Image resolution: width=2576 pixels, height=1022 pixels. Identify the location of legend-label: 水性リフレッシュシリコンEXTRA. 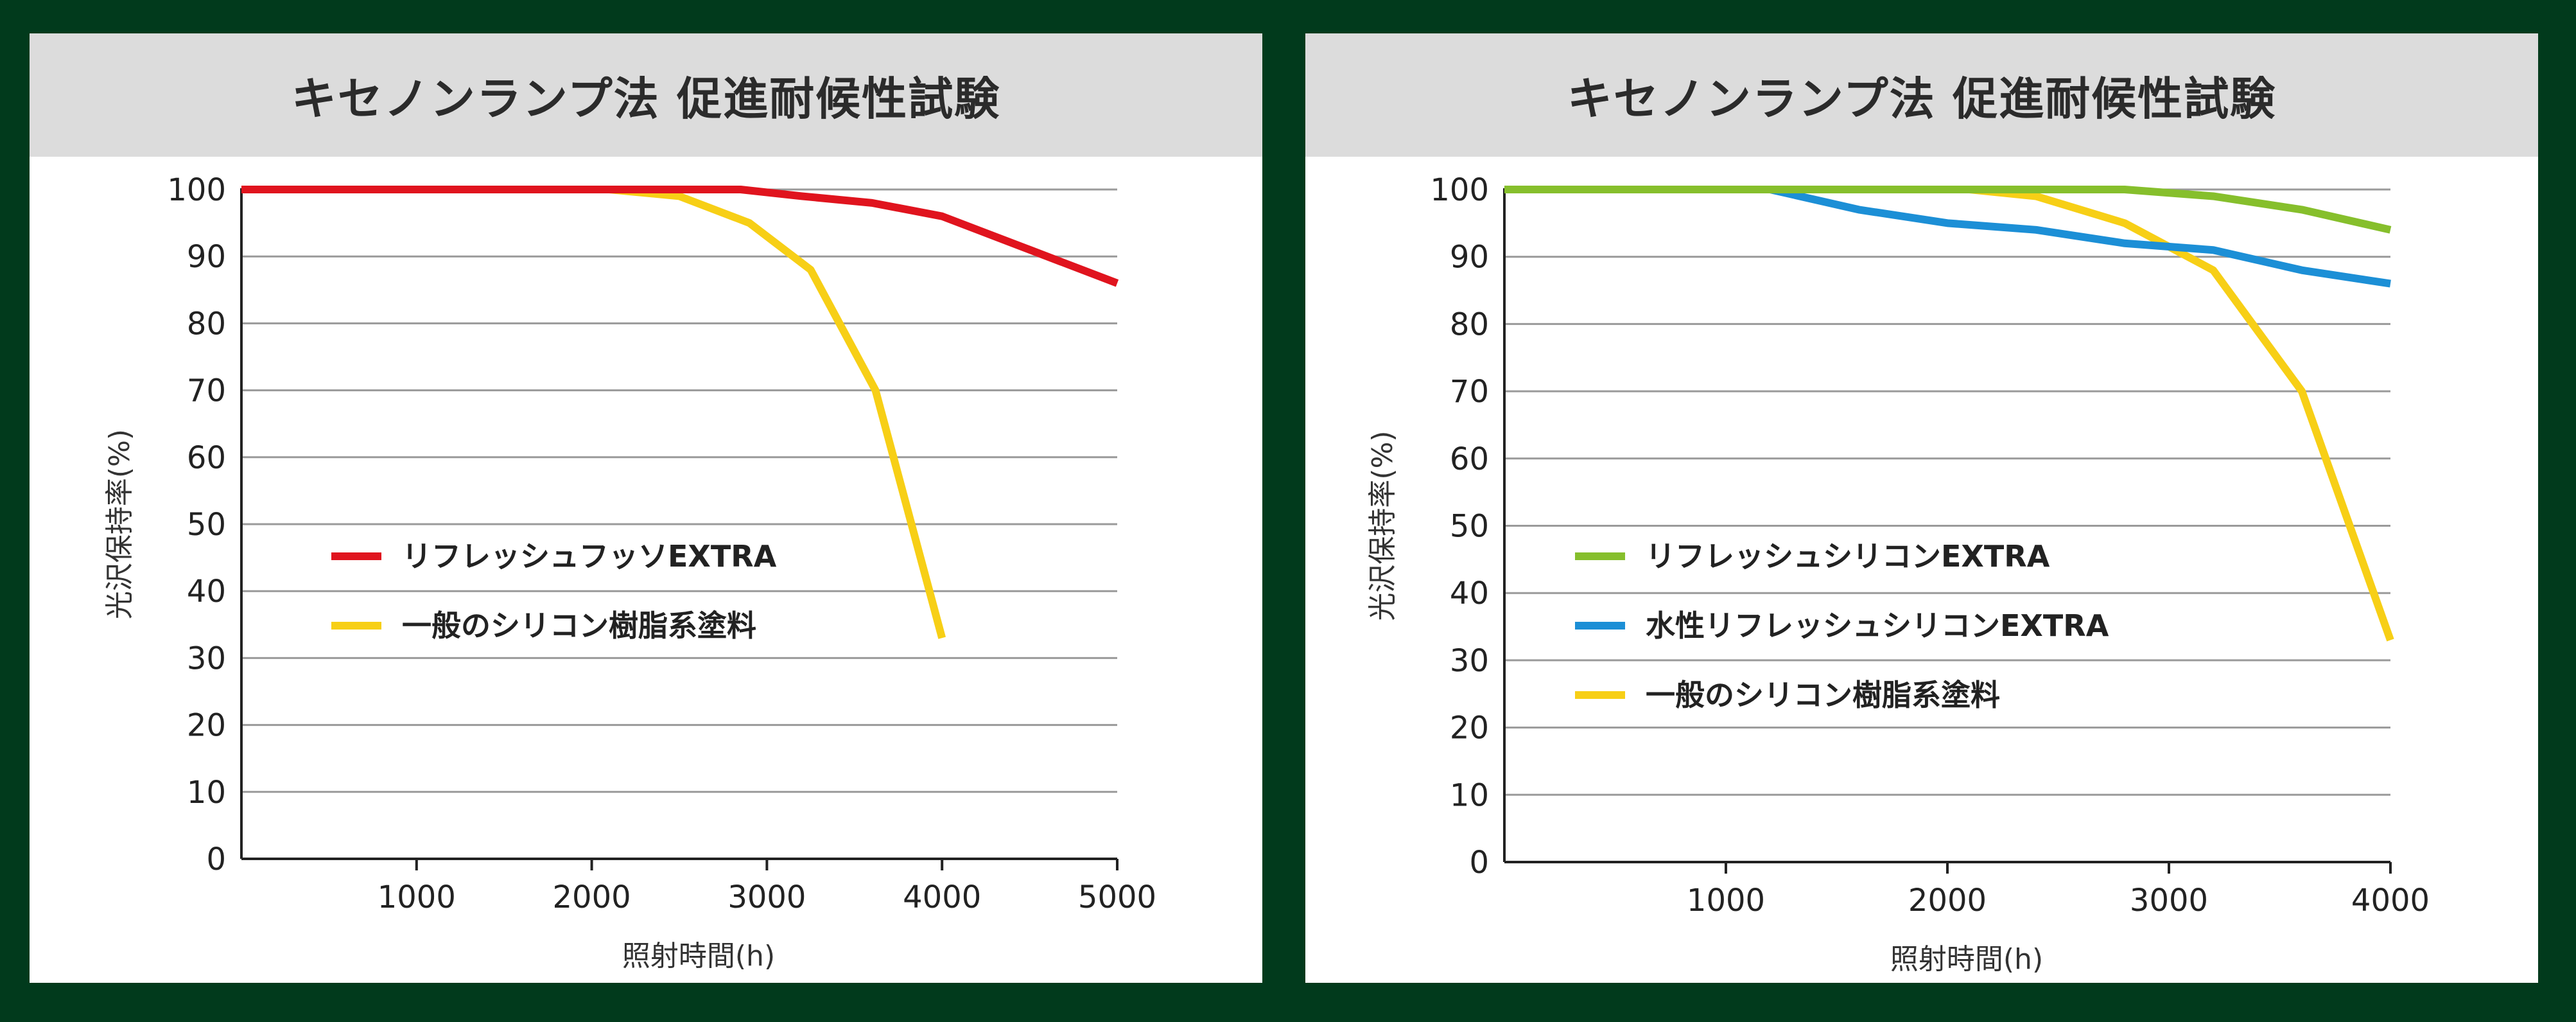
(1877, 625).